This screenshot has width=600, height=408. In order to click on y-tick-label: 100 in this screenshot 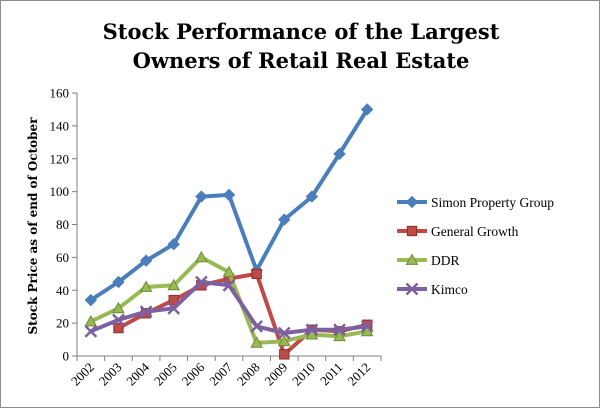, I will do `click(60, 191)`.